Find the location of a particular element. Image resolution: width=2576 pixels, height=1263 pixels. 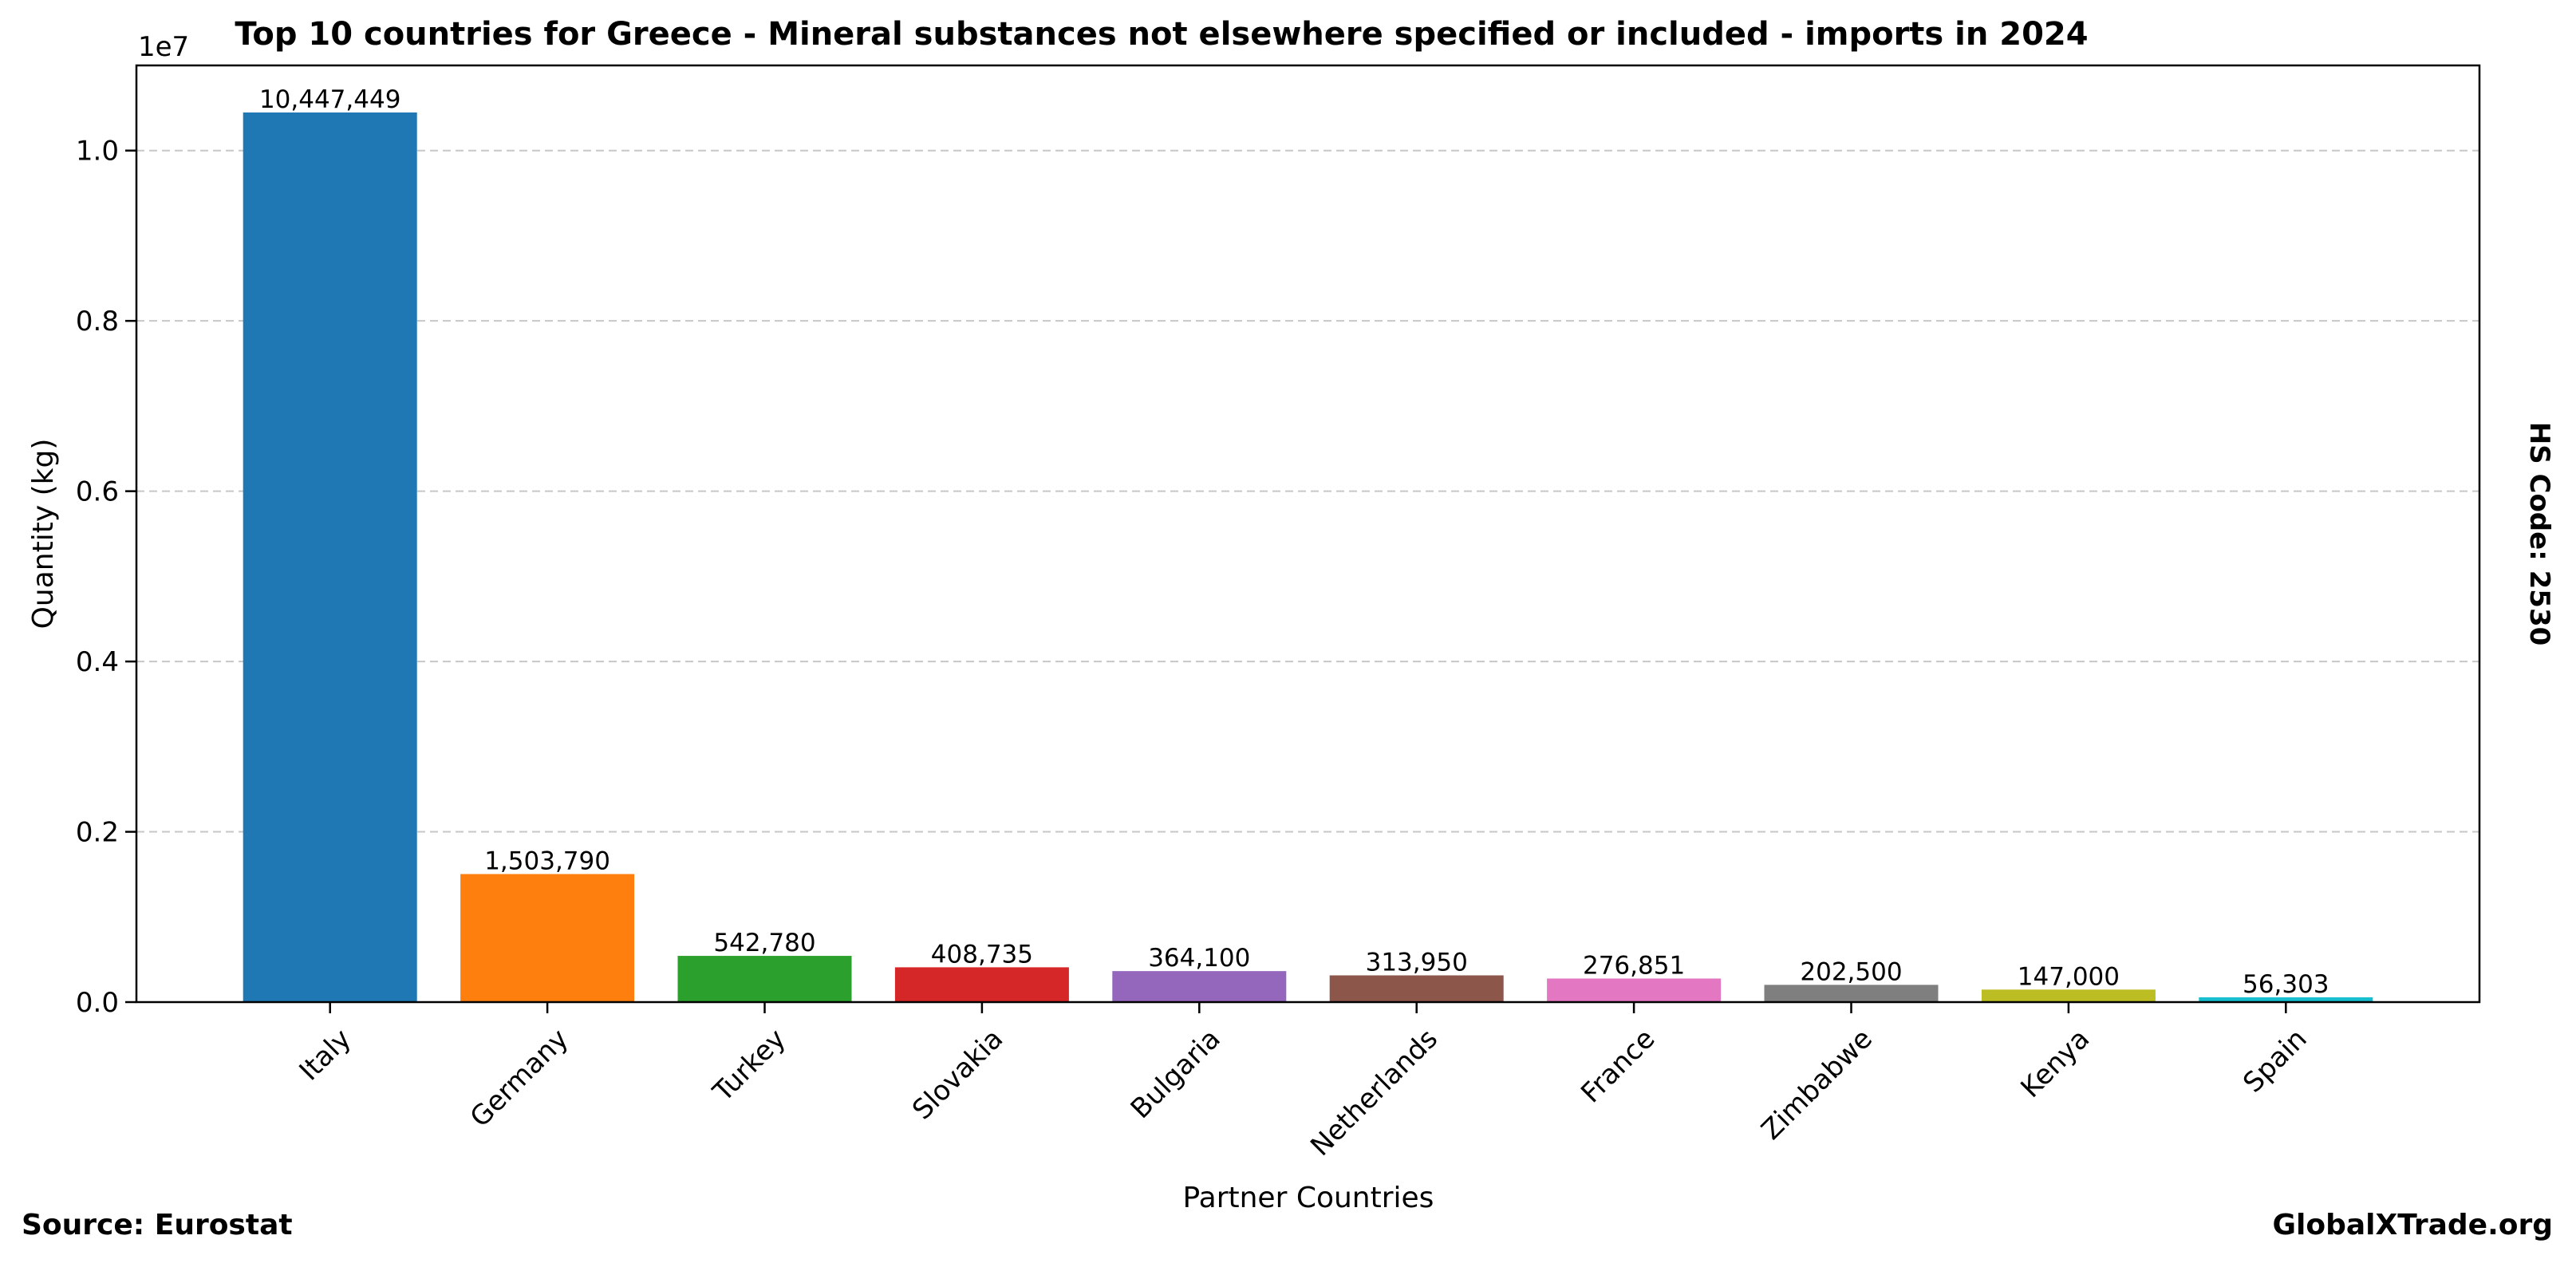

bar-spain is located at coordinates (2286, 999).